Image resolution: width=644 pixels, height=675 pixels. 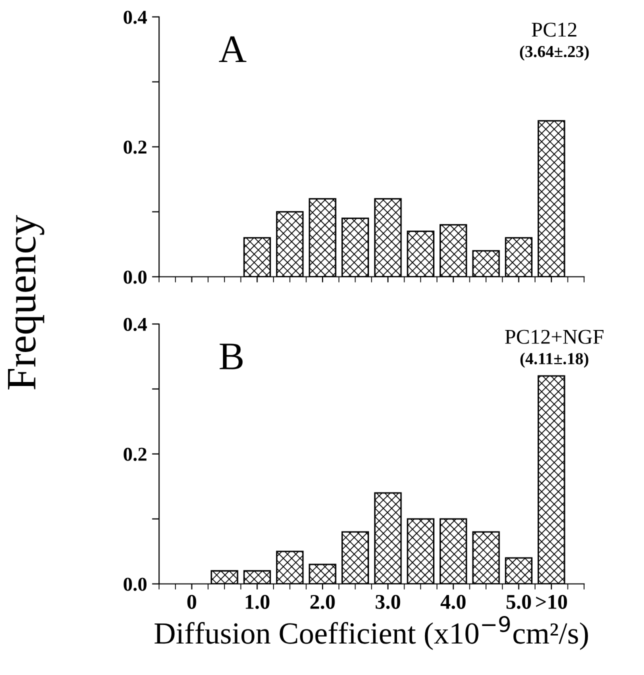 I want to click on annotation: A, so click(x=232, y=49).